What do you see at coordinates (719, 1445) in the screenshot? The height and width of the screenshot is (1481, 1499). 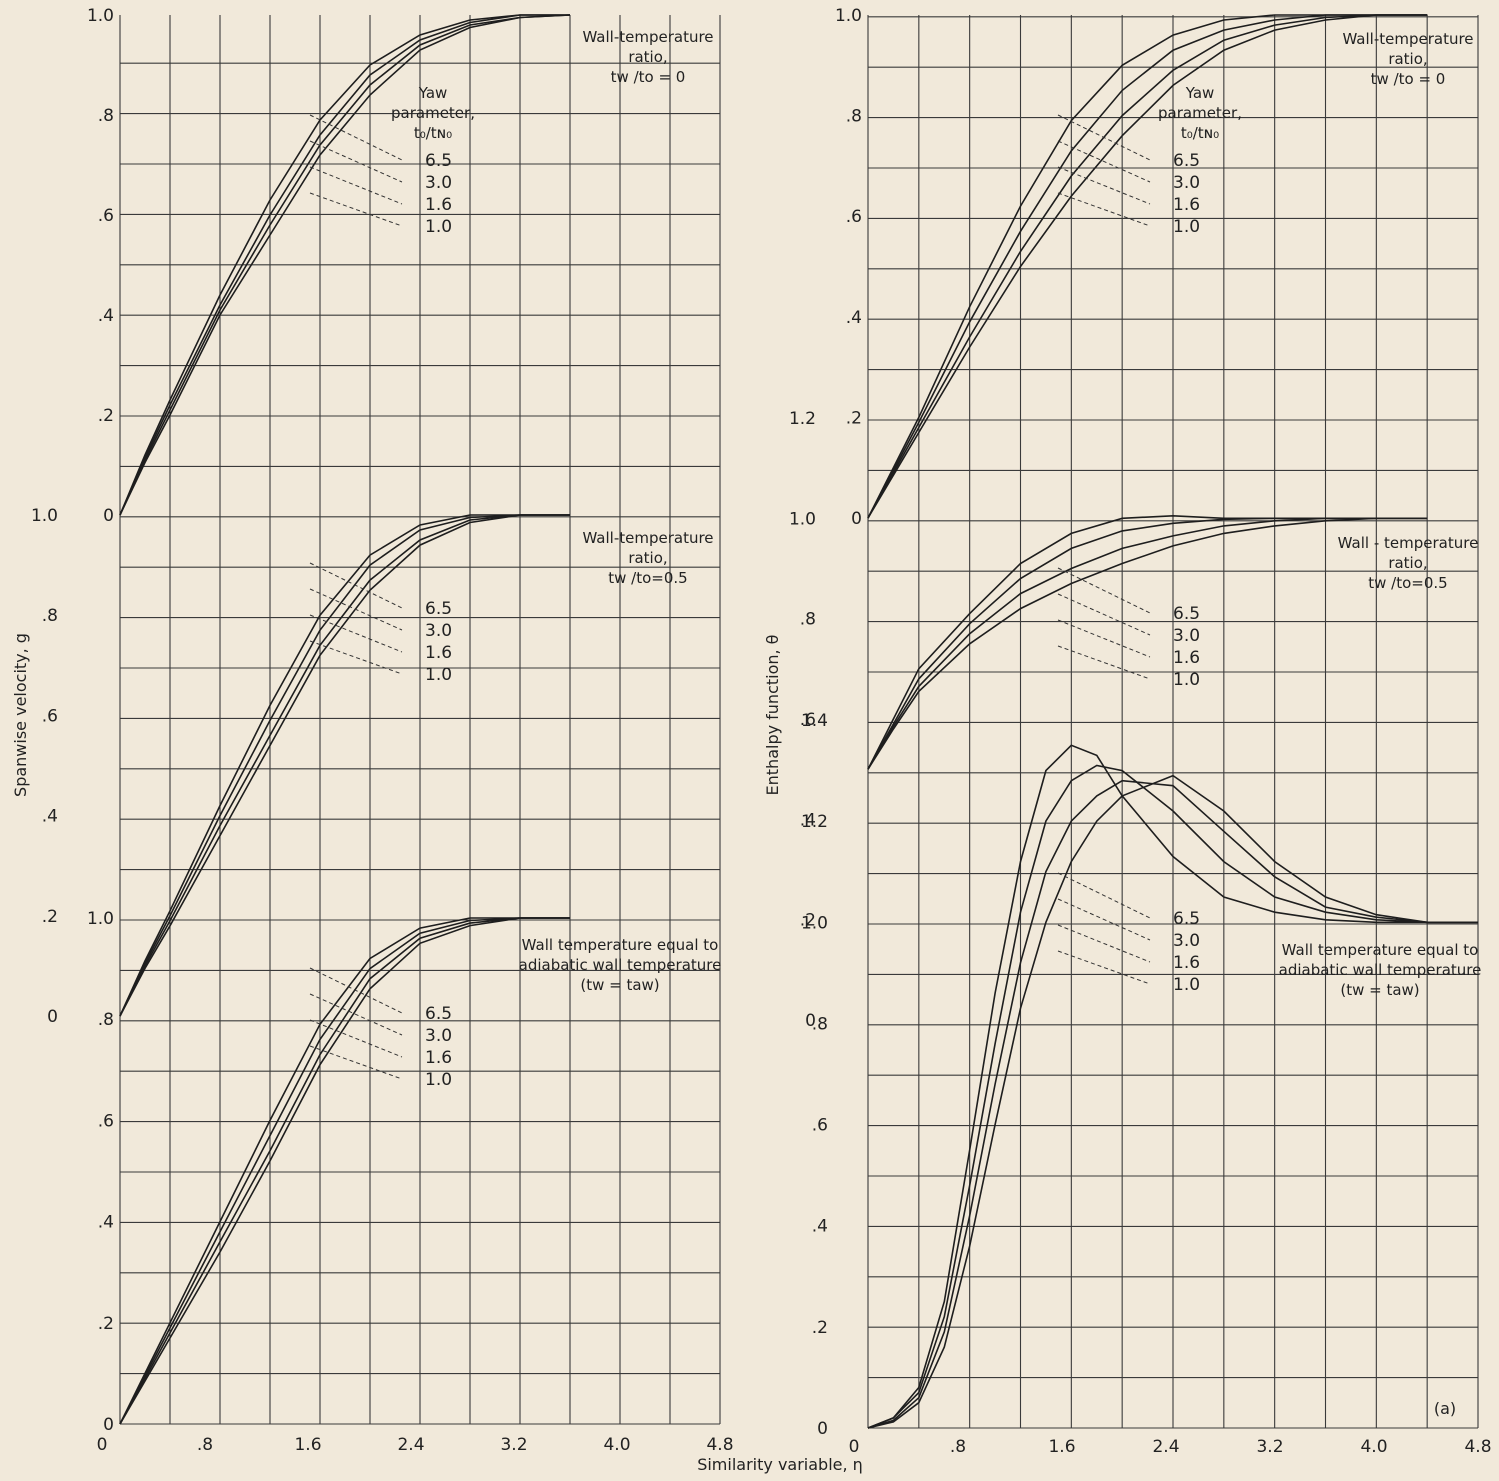 I see `x-tick-label-left: 4.8` at bounding box center [719, 1445].